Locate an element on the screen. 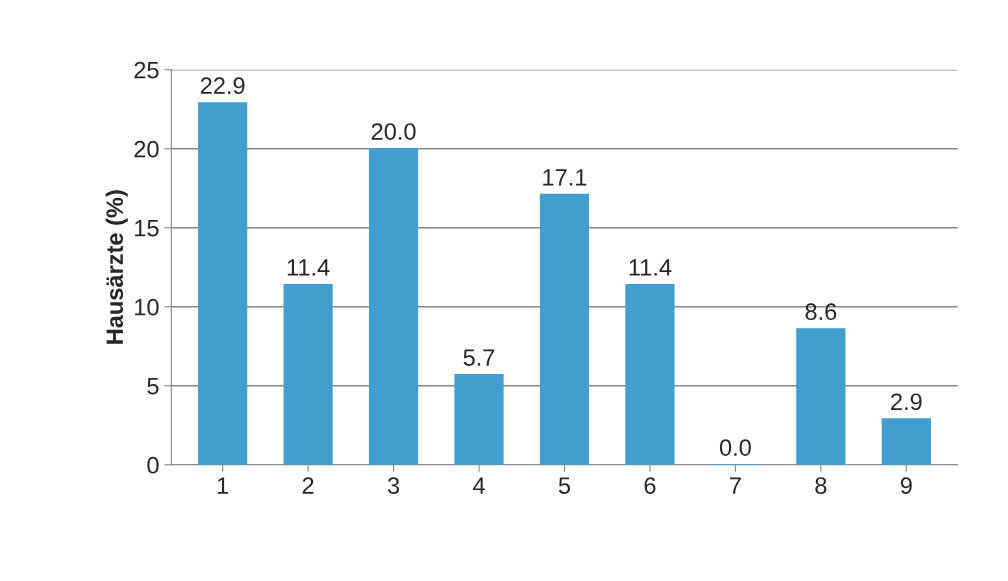  x-tick-label: 2 is located at coordinates (308, 485).